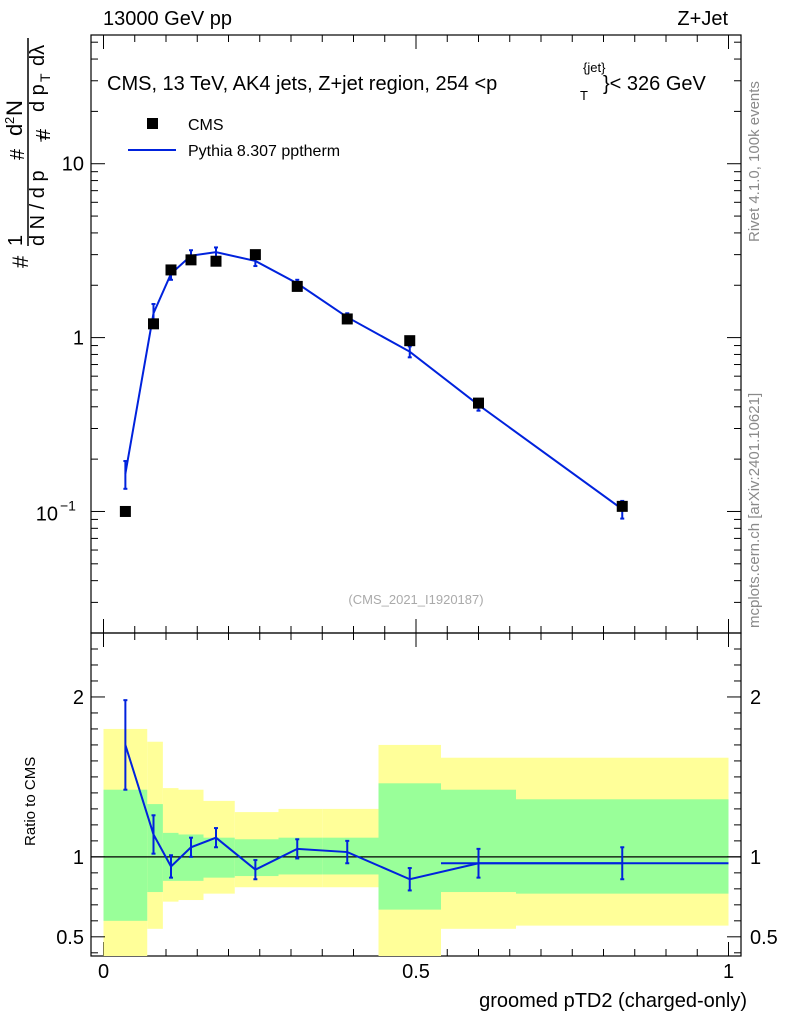 This screenshot has width=786, height=1024. I want to click on main-y-axis-label: # 1 d N / d p T # d 2 N # d p T dλ, so click(28, 153).